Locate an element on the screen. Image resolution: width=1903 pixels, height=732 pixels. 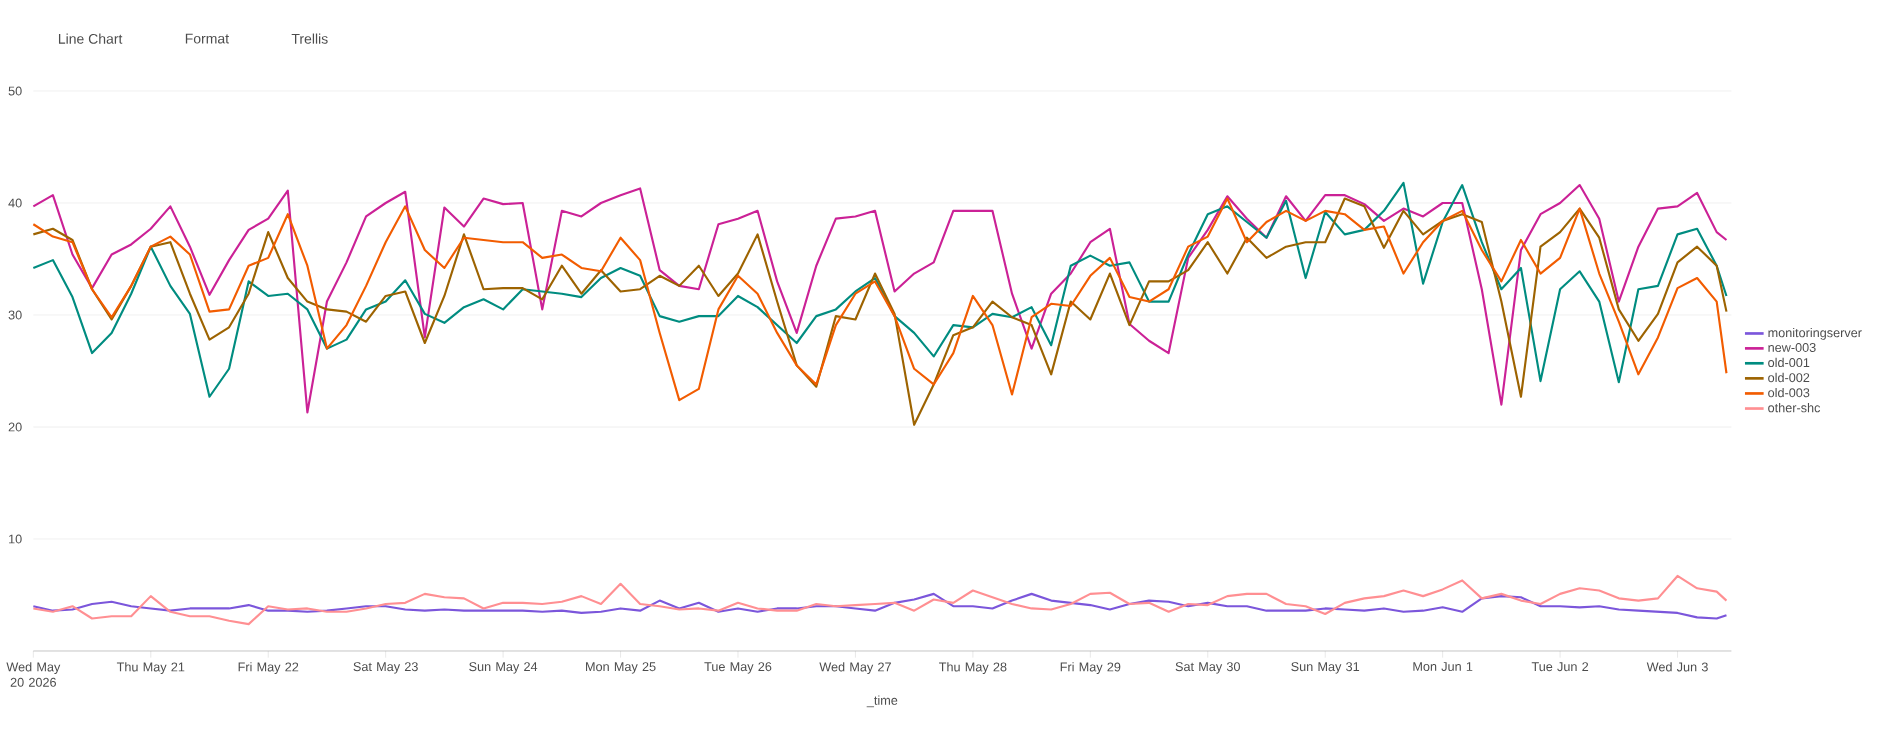
y-tick-label: 50 is located at coordinates (15, 91).